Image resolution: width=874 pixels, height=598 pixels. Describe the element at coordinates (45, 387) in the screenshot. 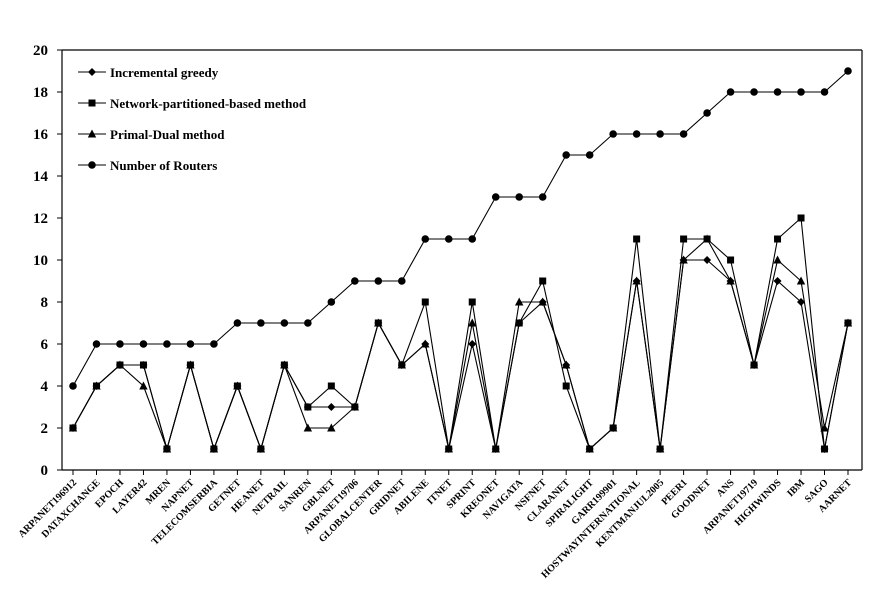

I see `y-tick-label: 4` at that location.